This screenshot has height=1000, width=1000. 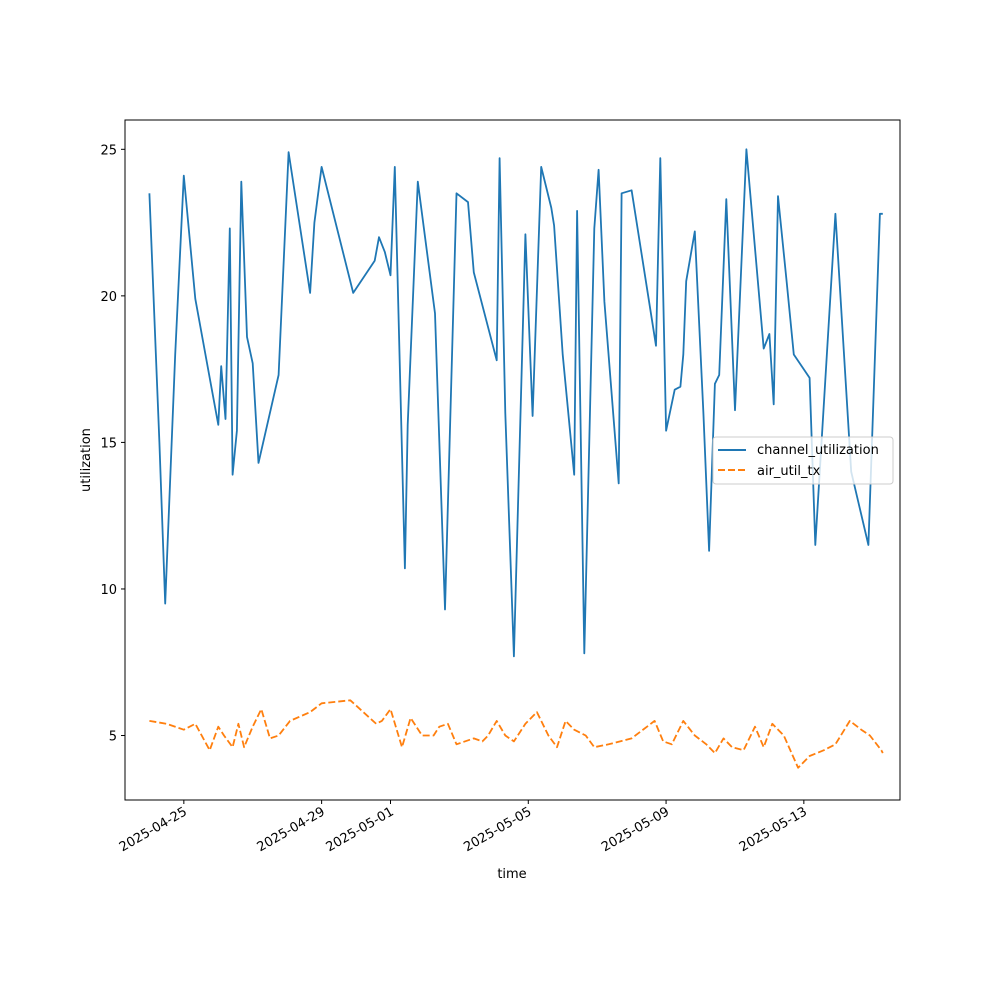 I want to click on y-tick-label: 20, so click(x=108, y=297).